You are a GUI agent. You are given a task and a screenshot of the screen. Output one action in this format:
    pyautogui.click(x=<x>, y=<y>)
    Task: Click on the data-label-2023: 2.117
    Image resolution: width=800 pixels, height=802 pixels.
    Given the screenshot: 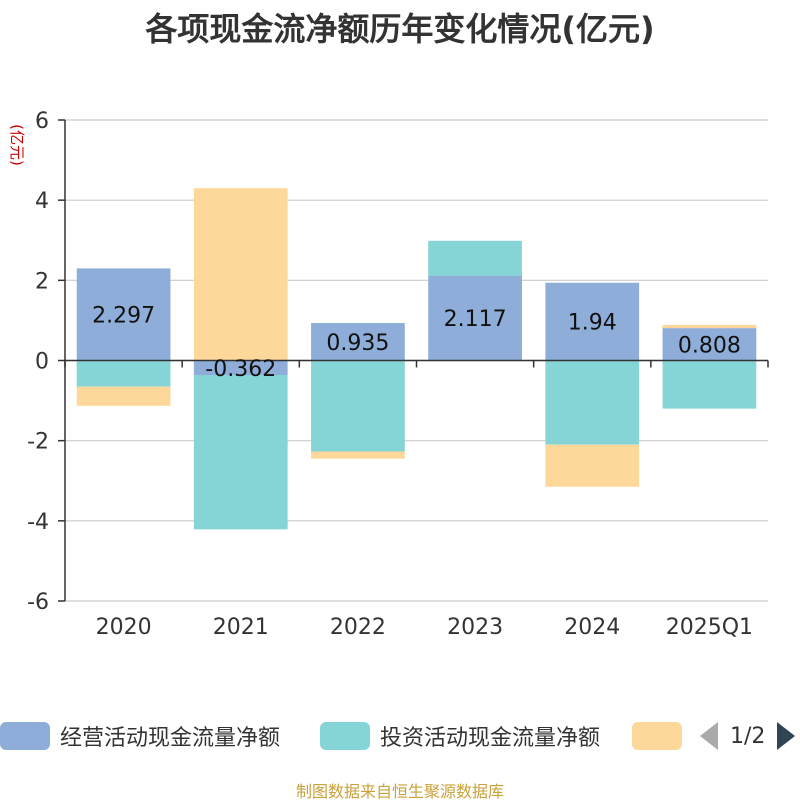 What is the action you would take?
    pyautogui.click(x=475, y=319)
    